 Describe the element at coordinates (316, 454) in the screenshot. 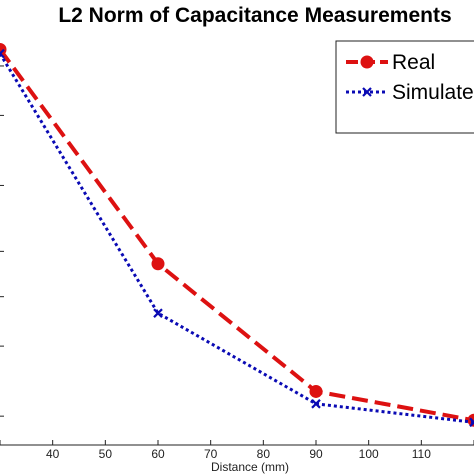

I see `x-tick-label: 90` at that location.